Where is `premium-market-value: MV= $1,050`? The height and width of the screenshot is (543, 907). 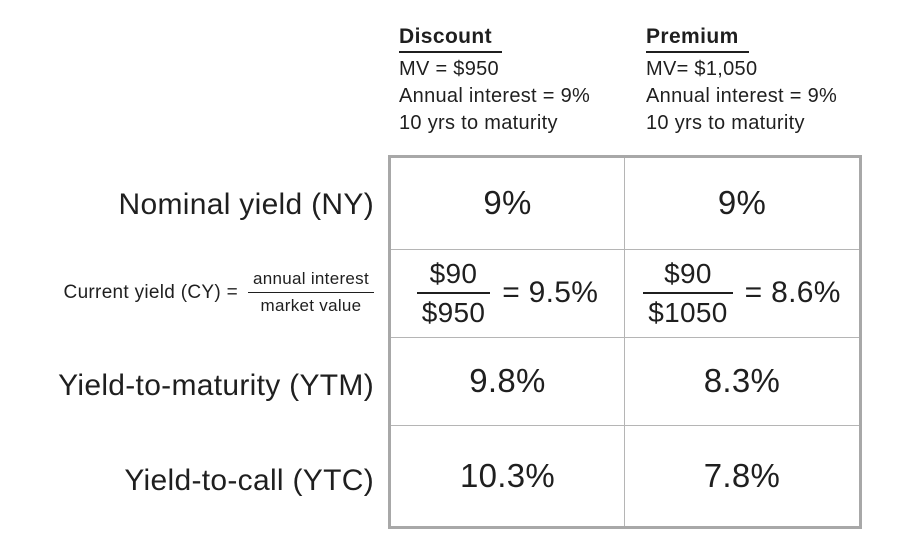 premium-market-value: MV= $1,050 is located at coordinates (702, 69).